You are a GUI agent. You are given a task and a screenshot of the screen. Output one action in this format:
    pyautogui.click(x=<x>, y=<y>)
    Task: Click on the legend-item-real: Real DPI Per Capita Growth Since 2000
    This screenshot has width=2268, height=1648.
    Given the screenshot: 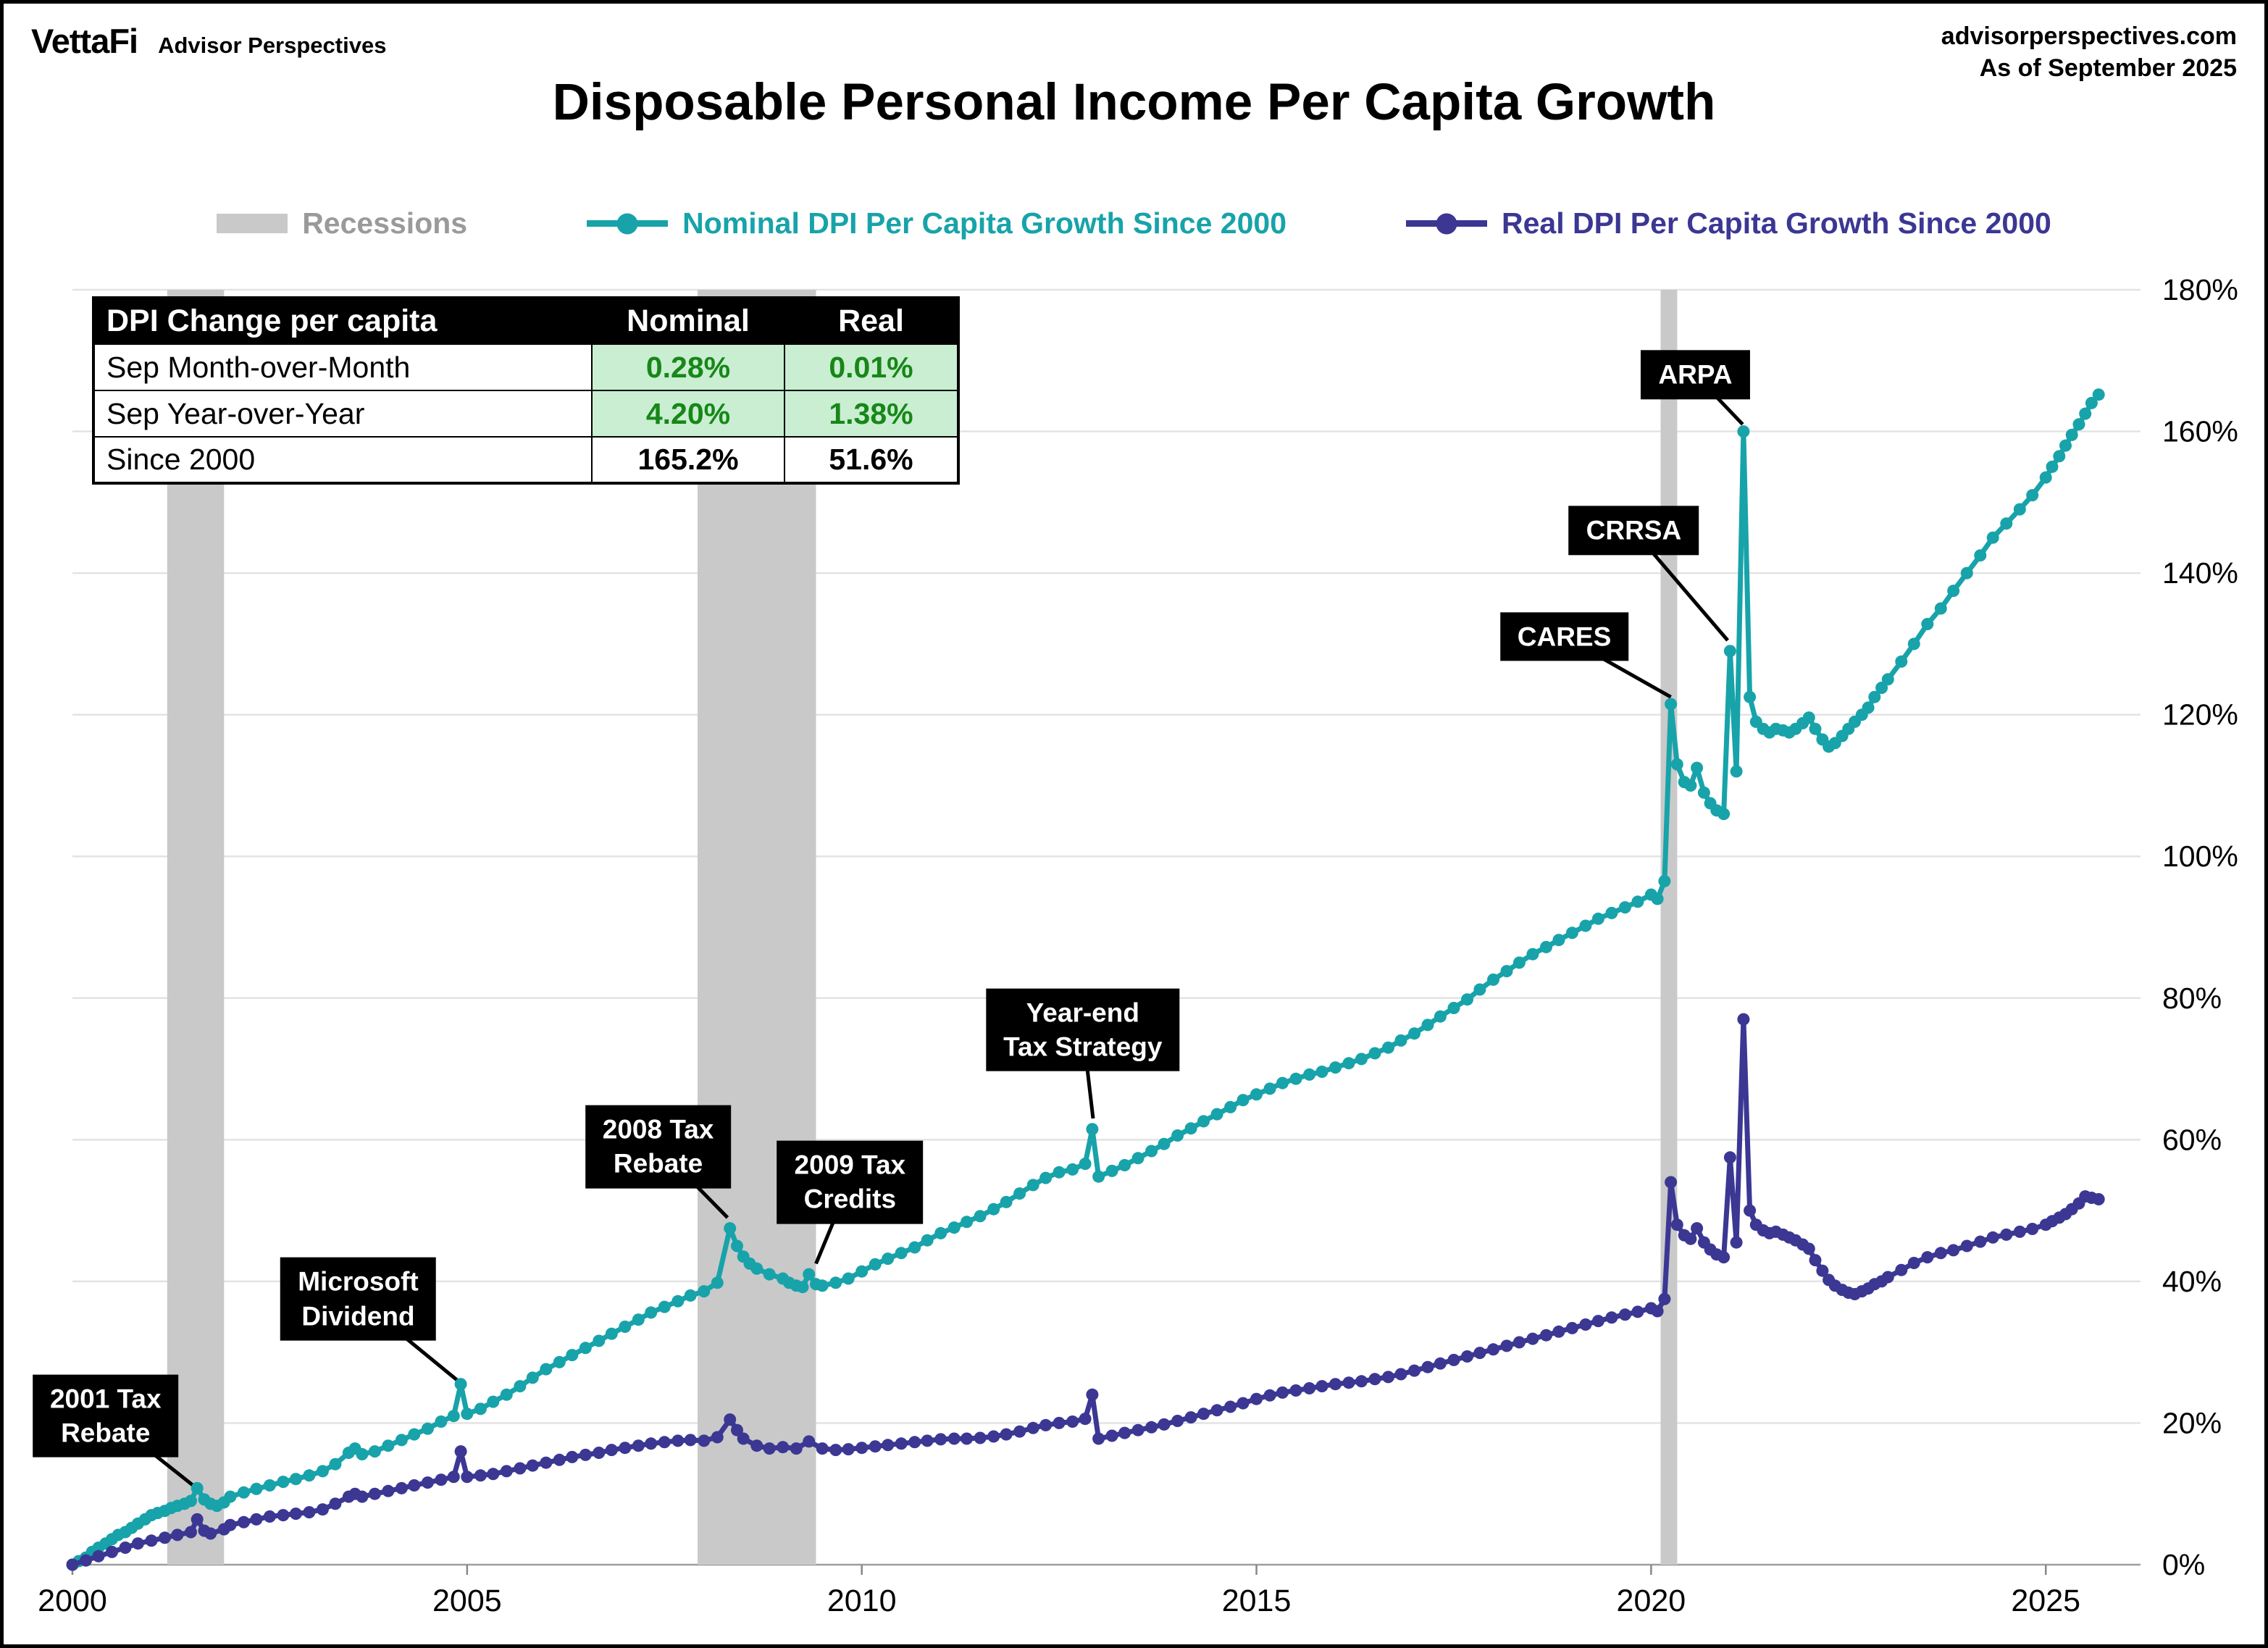 What is the action you would take?
    pyautogui.click(x=1729, y=223)
    